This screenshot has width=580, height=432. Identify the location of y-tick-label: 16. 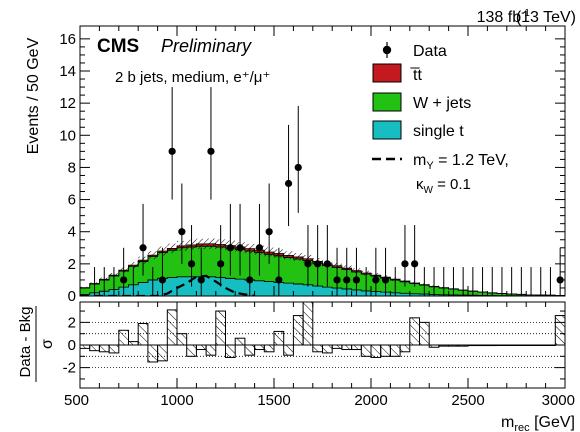
(67, 39).